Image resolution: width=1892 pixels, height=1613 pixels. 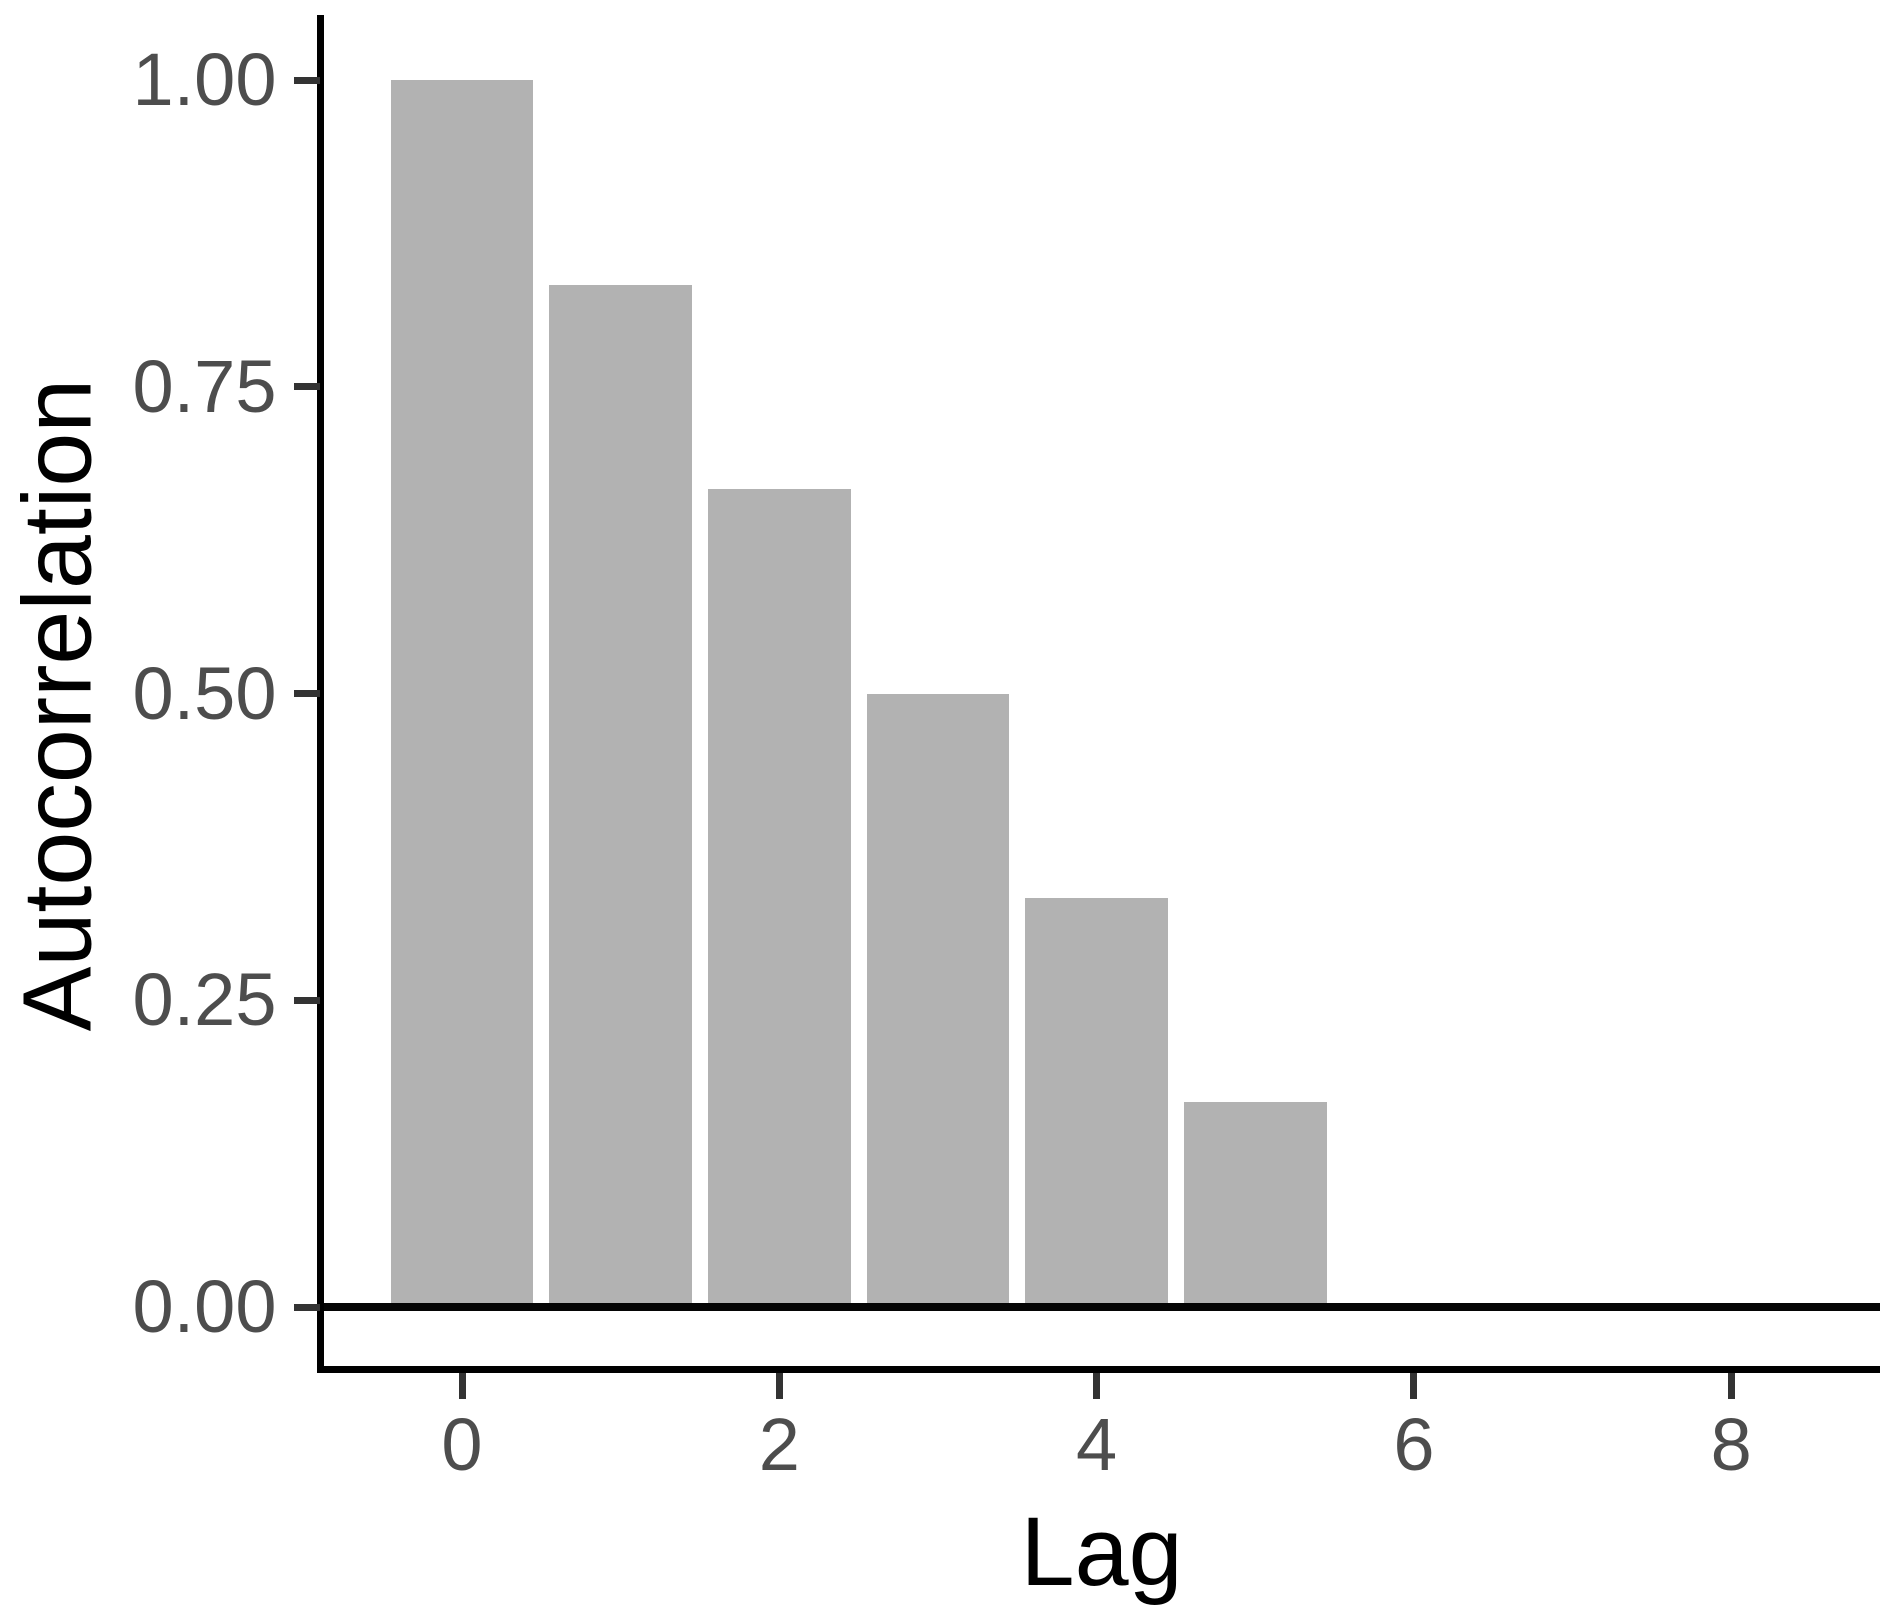 I want to click on y-tick-label: 1.00, so click(x=204, y=79).